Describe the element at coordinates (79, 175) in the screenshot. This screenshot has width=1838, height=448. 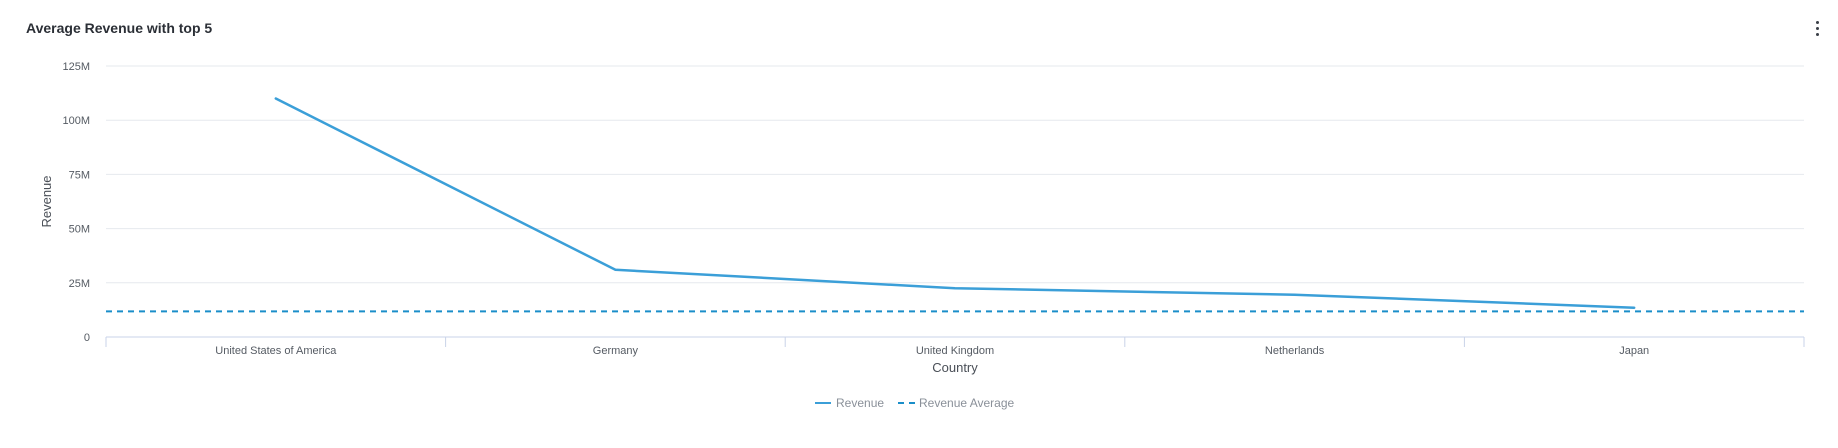
I see `y-tick-label: 75M` at that location.